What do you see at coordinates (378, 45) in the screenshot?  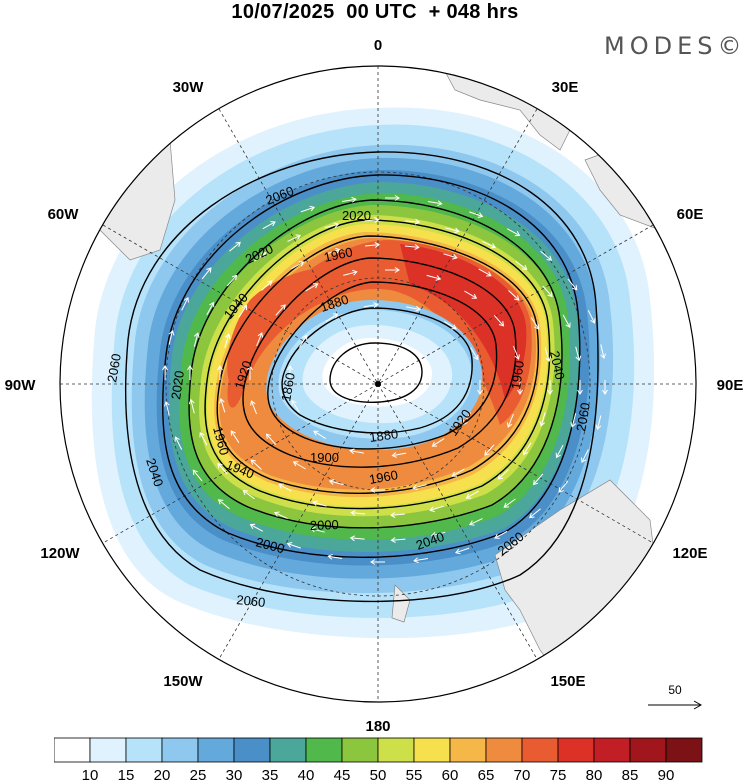 I see `lon-label-0: 0` at bounding box center [378, 45].